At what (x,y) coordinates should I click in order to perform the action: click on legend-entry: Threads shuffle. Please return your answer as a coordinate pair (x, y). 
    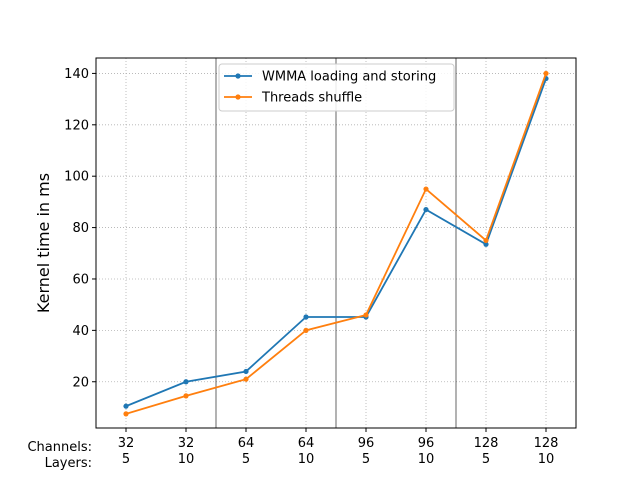
    Looking at the image, I should click on (311, 98).